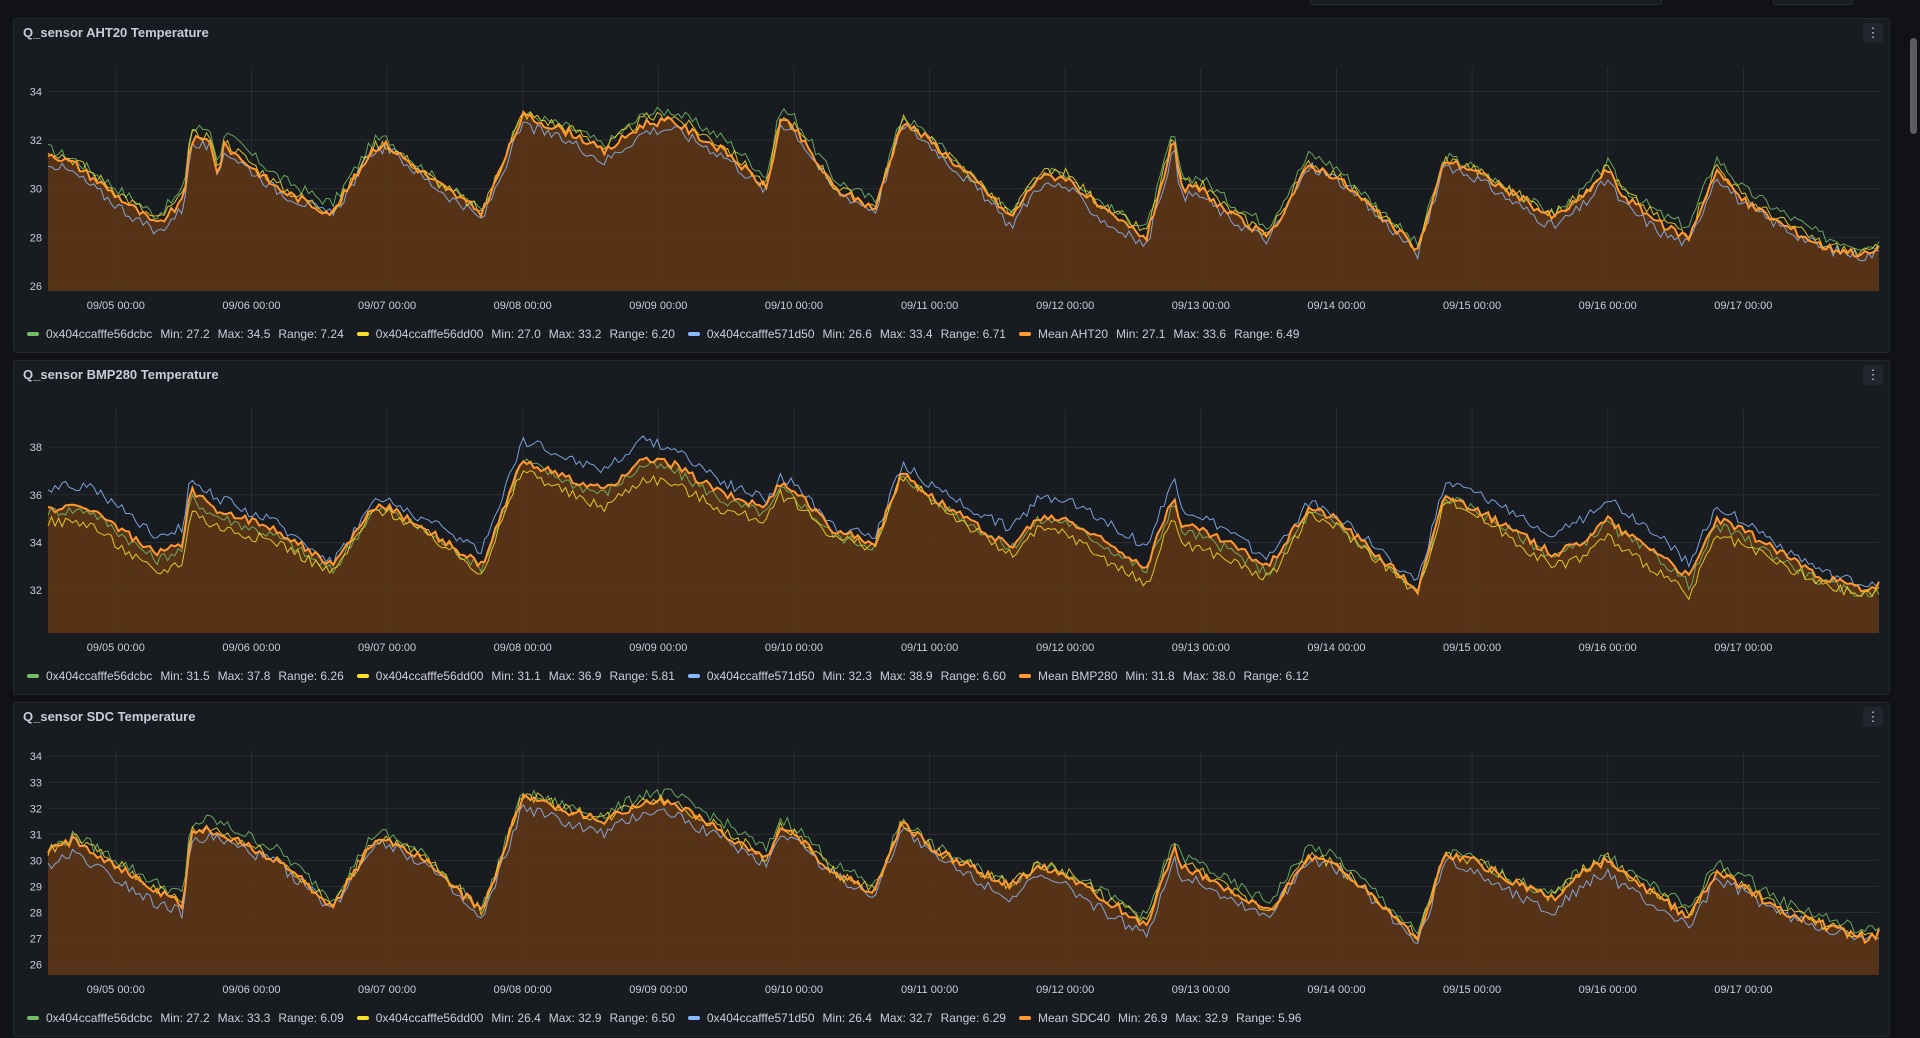 The height and width of the screenshot is (1038, 1920). I want to click on y-tick-label: 26, so click(36, 287).